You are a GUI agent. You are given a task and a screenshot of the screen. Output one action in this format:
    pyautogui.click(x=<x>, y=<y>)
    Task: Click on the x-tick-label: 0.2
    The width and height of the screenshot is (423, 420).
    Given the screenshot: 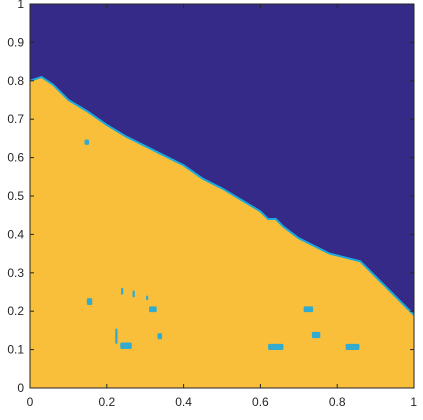 What is the action you would take?
    pyautogui.click(x=106, y=402)
    